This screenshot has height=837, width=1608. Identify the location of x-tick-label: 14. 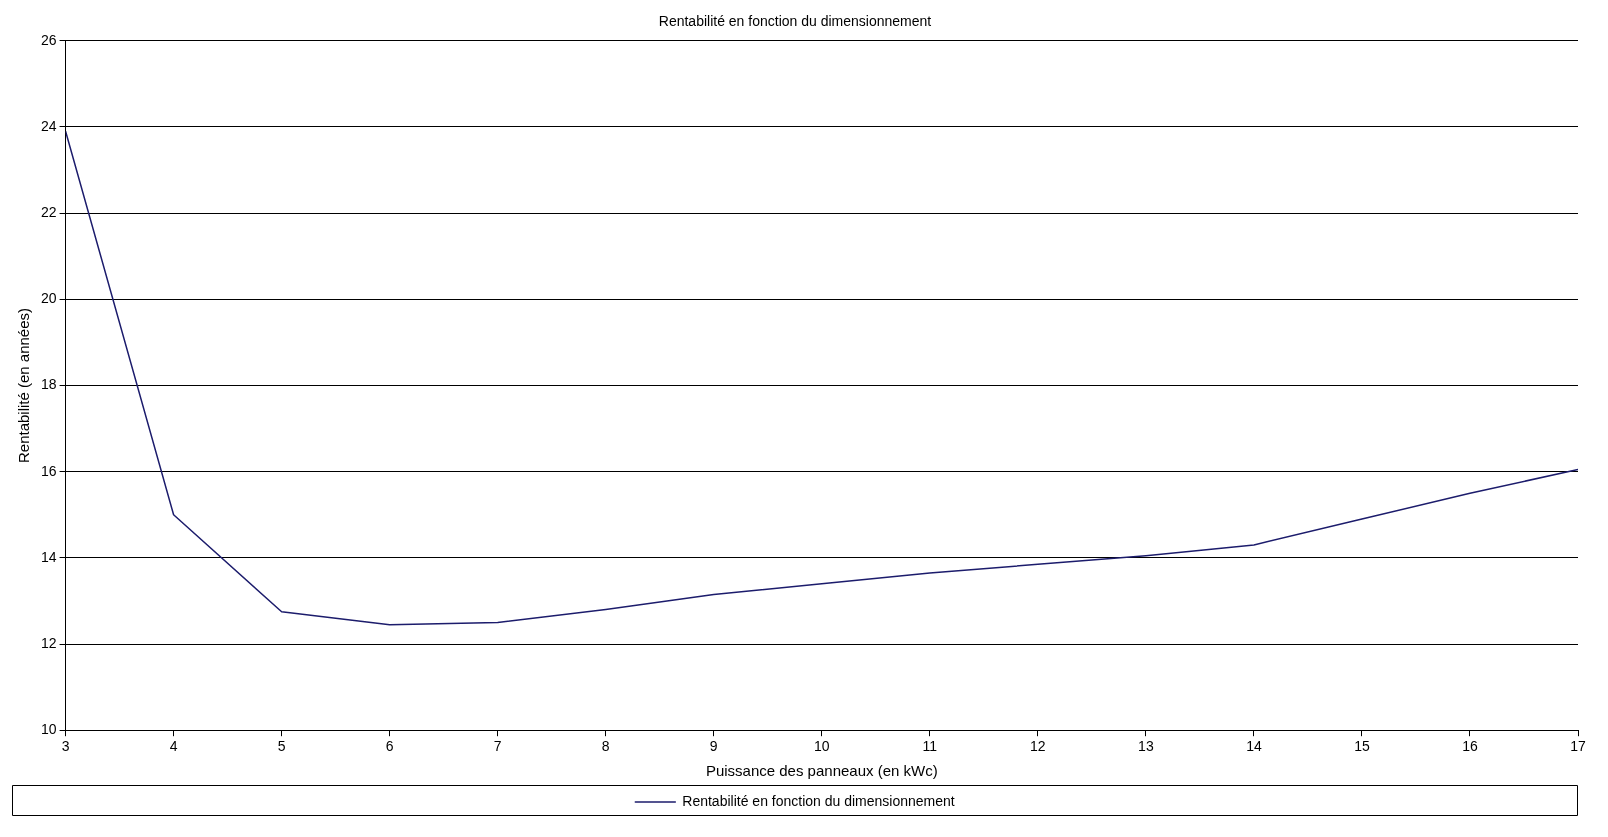
(1254, 746).